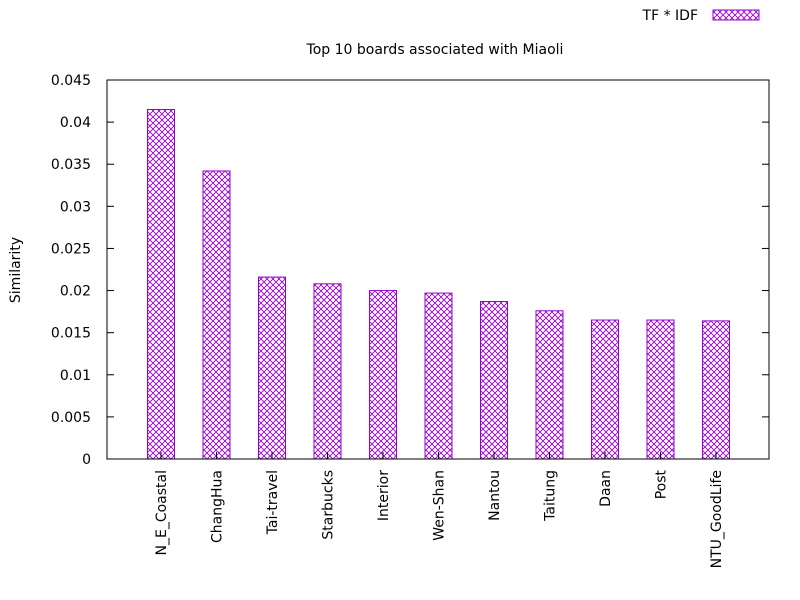 This screenshot has height=600, width=800. What do you see at coordinates (605, 389) in the screenshot?
I see `bar-daan` at bounding box center [605, 389].